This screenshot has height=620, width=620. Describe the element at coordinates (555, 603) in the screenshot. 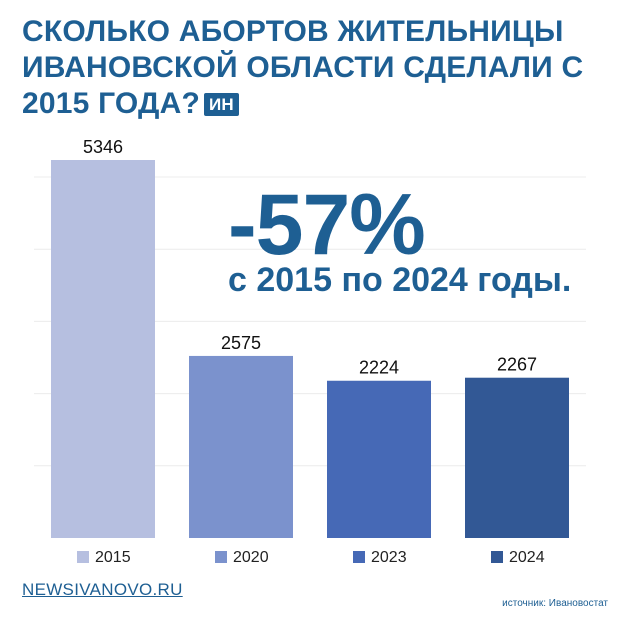

I see `source-note: источник: Ивановостат` at that location.